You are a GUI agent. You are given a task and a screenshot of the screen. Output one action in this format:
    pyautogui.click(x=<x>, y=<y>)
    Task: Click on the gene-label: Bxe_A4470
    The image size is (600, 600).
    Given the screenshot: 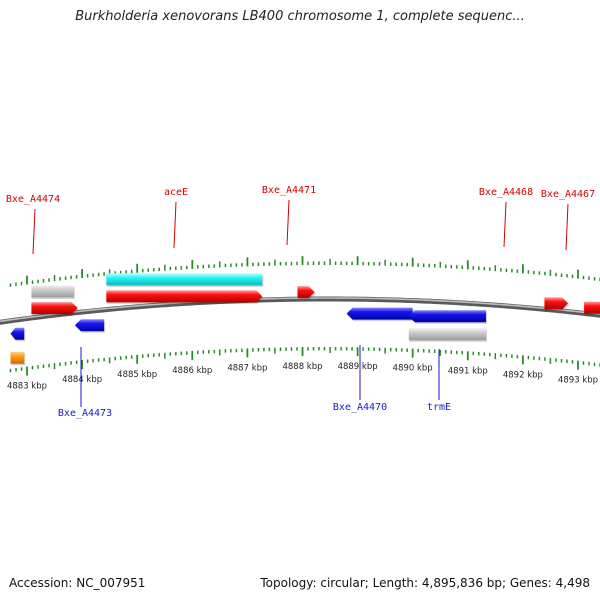 What is the action you would take?
    pyautogui.click(x=360, y=407)
    